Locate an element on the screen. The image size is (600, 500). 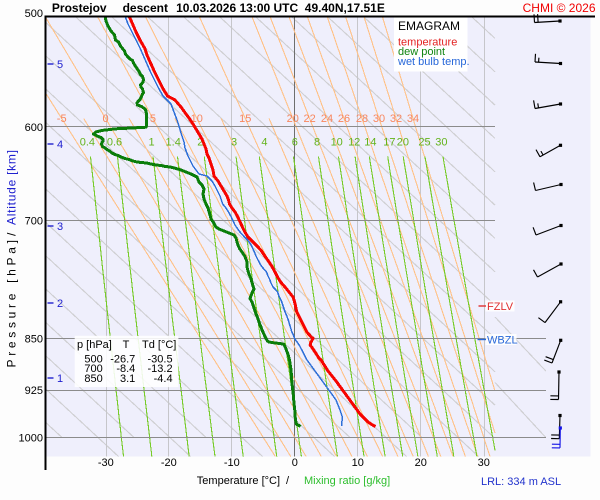
svg-text: 600 is located at coordinates (34, 128).